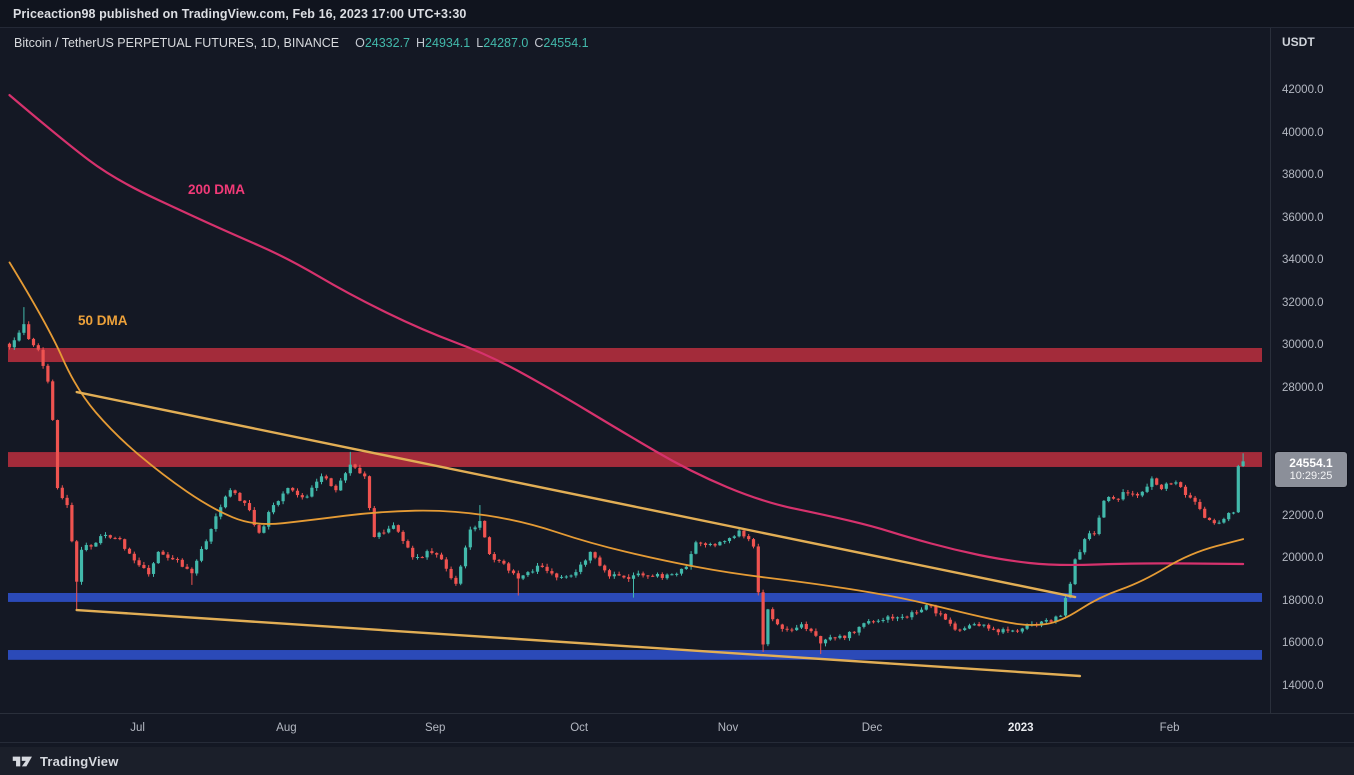  What do you see at coordinates (1303, 260) in the screenshot?
I see `y-axis-tick: 34000.0` at bounding box center [1303, 260].